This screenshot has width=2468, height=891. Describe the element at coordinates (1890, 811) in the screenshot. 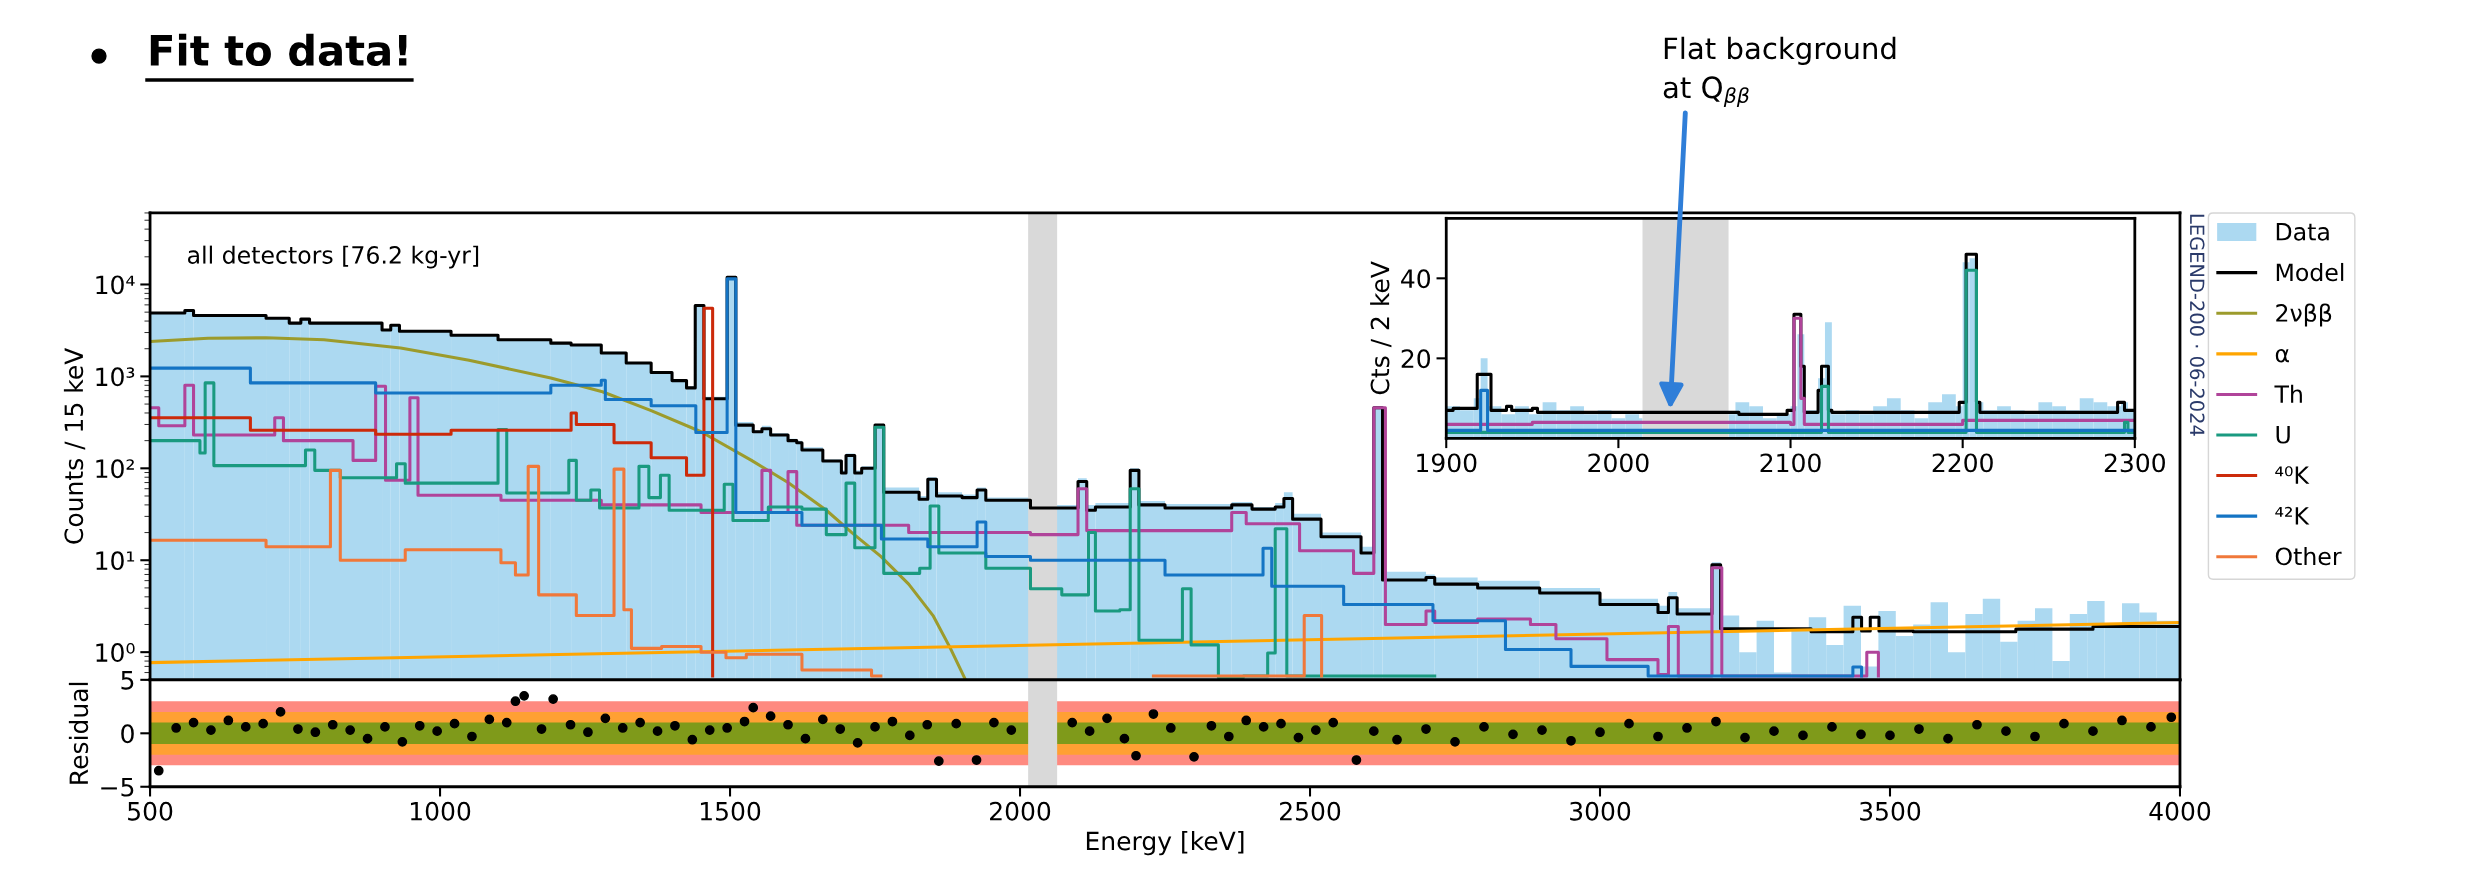

I see `x-tick-label: 3500` at that location.